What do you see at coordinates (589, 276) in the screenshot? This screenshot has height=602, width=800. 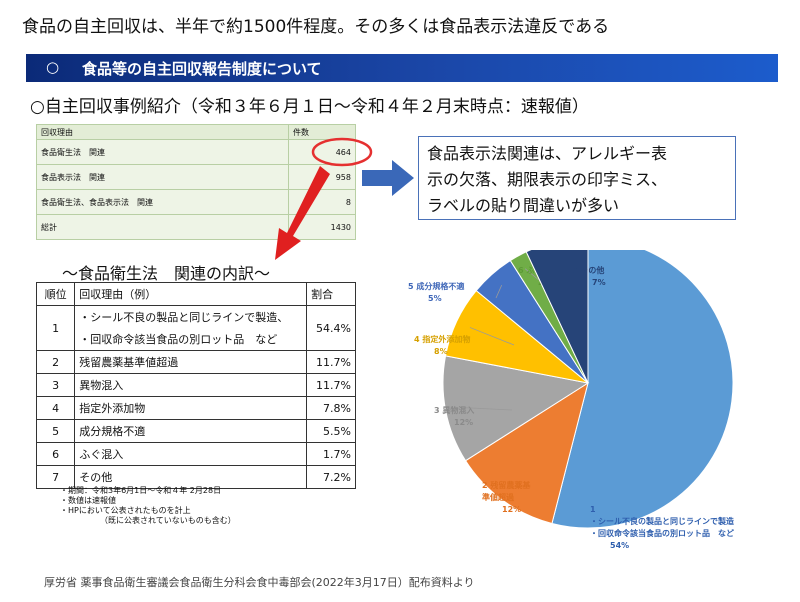 I see `slice-label: 7 その他 7%` at bounding box center [589, 276].